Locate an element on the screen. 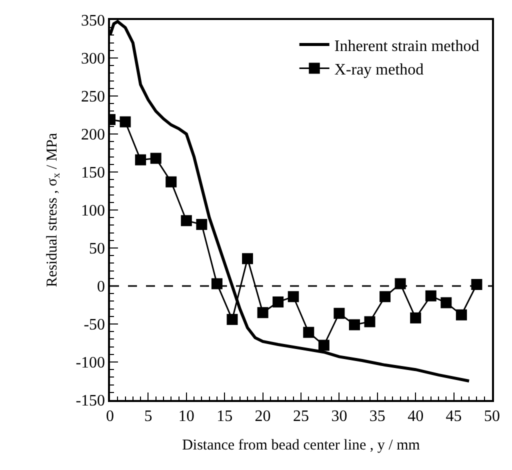 This screenshot has width=512, height=470. x-tick-label: 50 is located at coordinates (492, 416).